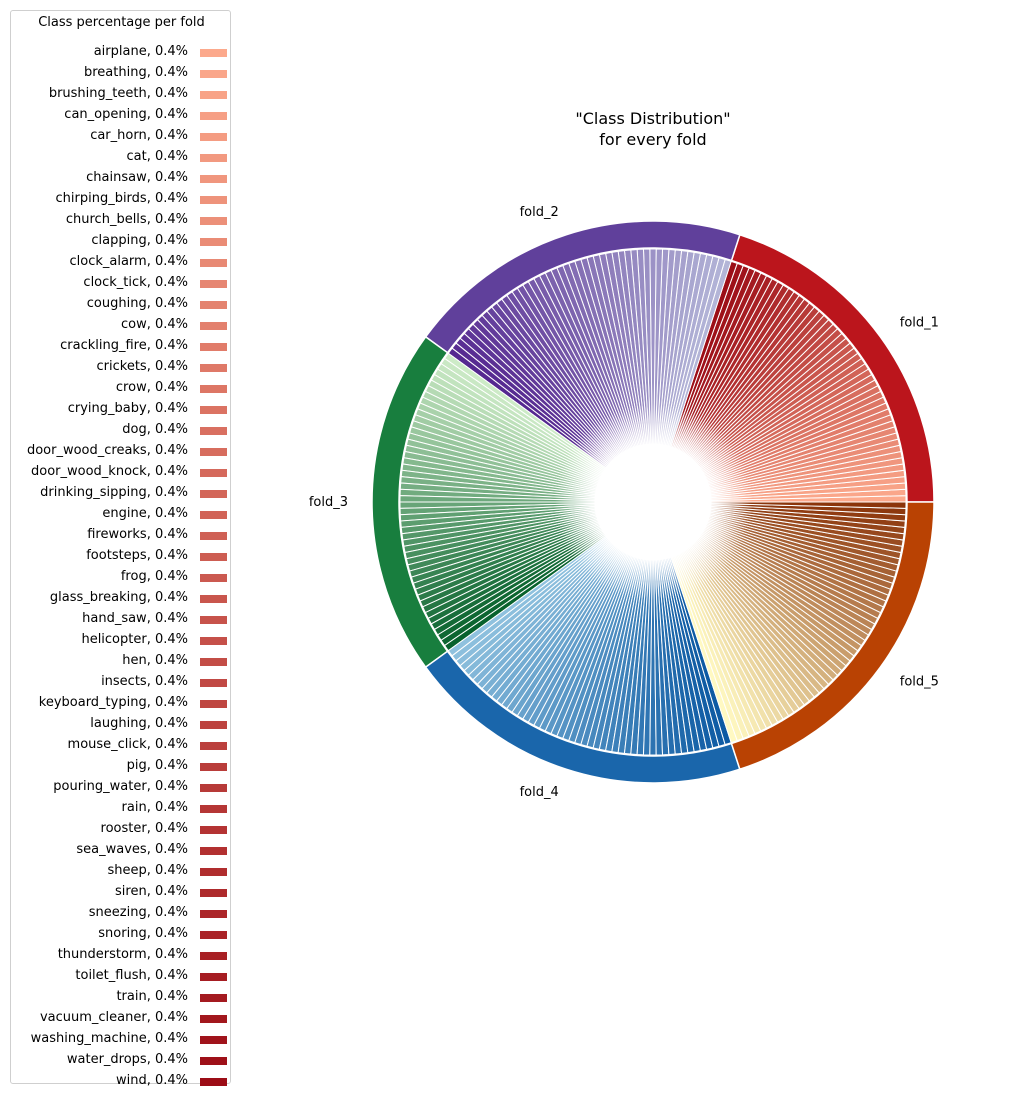 The height and width of the screenshot is (1095, 1013). Describe the element at coordinates (137, 177) in the screenshot. I see `legend-label: chainsaw, 0.4%` at that location.